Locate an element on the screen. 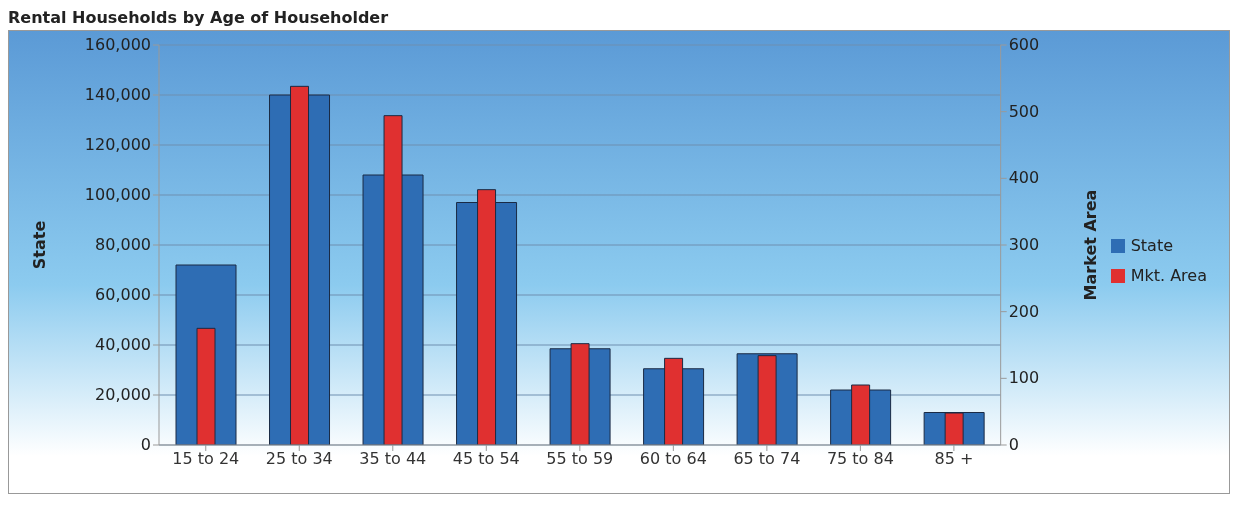 This screenshot has width=1240, height=506. x-tick-label: 75 to 84 is located at coordinates (860, 459).